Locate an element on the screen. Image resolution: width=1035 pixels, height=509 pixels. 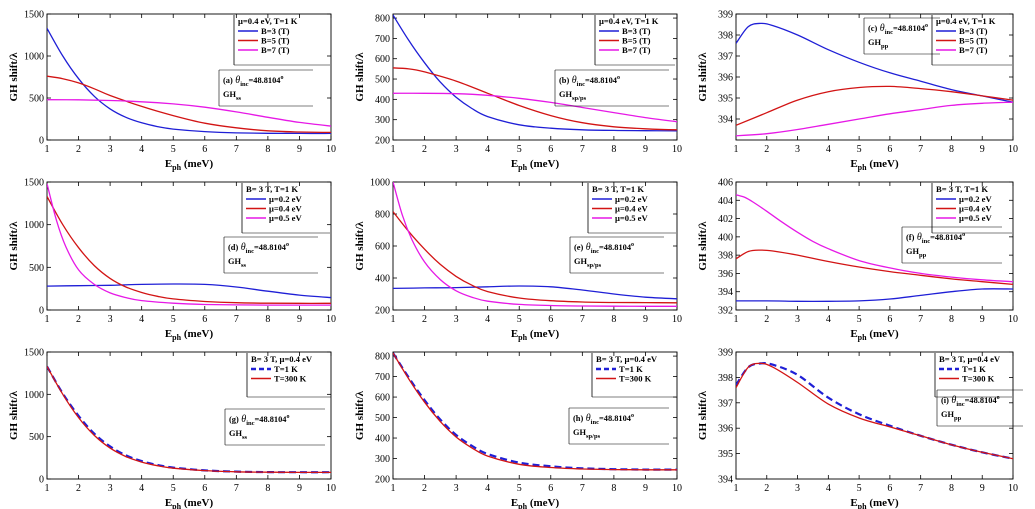
panel-label: (b) is located at coordinates (564, 80).